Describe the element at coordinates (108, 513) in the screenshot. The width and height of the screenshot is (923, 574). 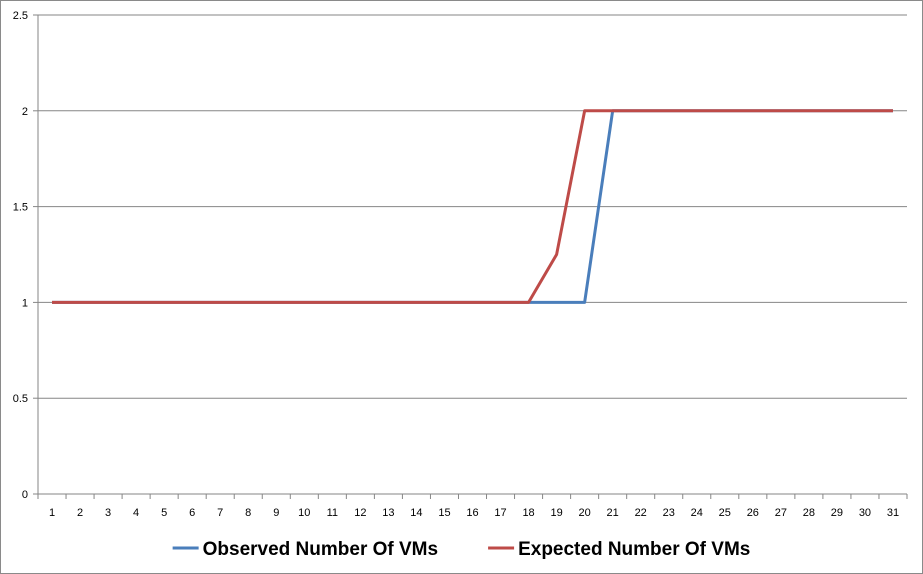
I see `xtick-label-2: 3` at that location.